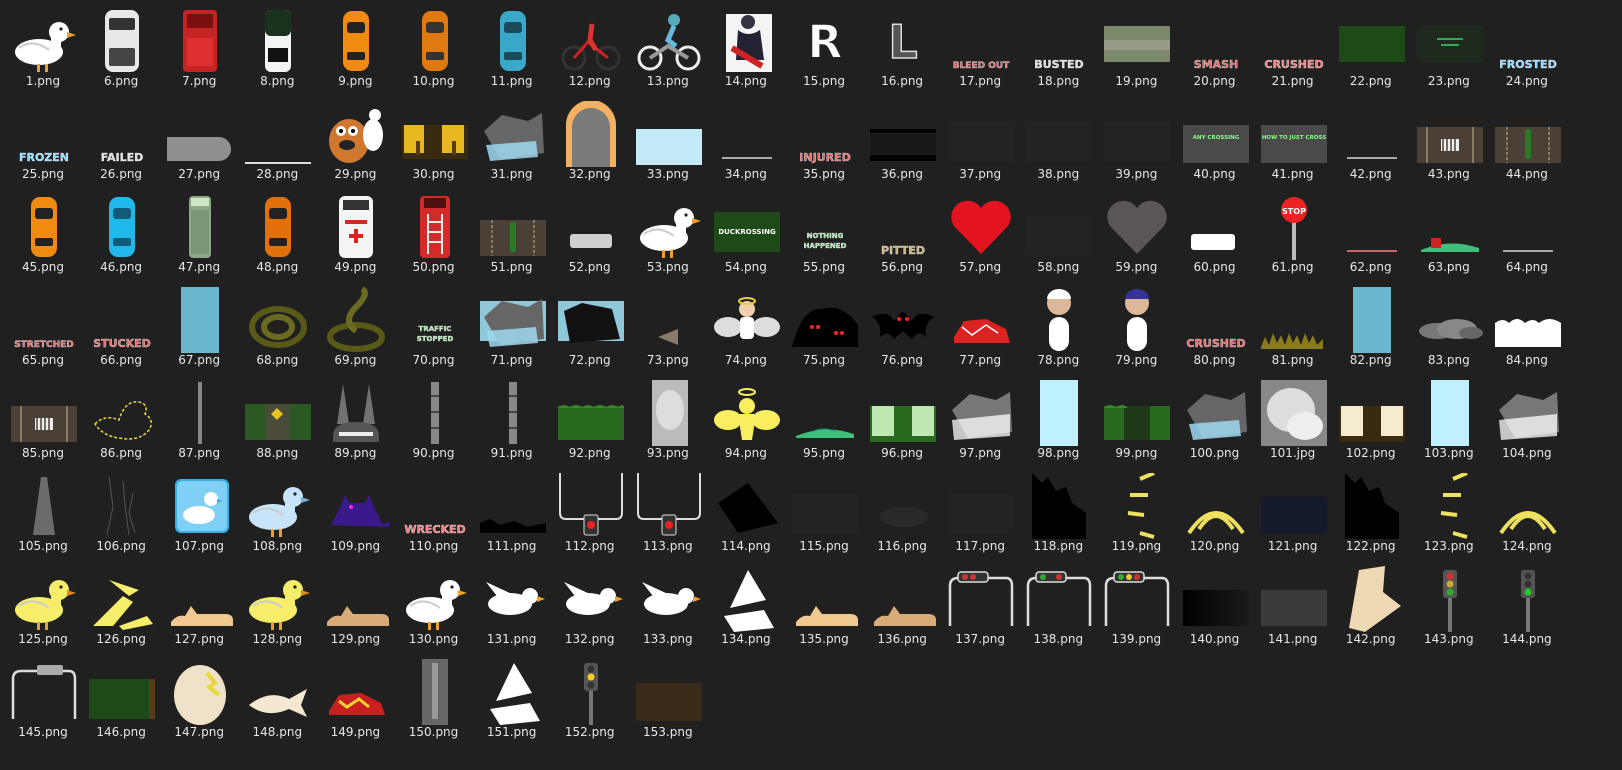 The width and height of the screenshot is (1622, 770). What do you see at coordinates (512, 47) in the screenshot?
I see `file-item: 11.png` at bounding box center [512, 47].